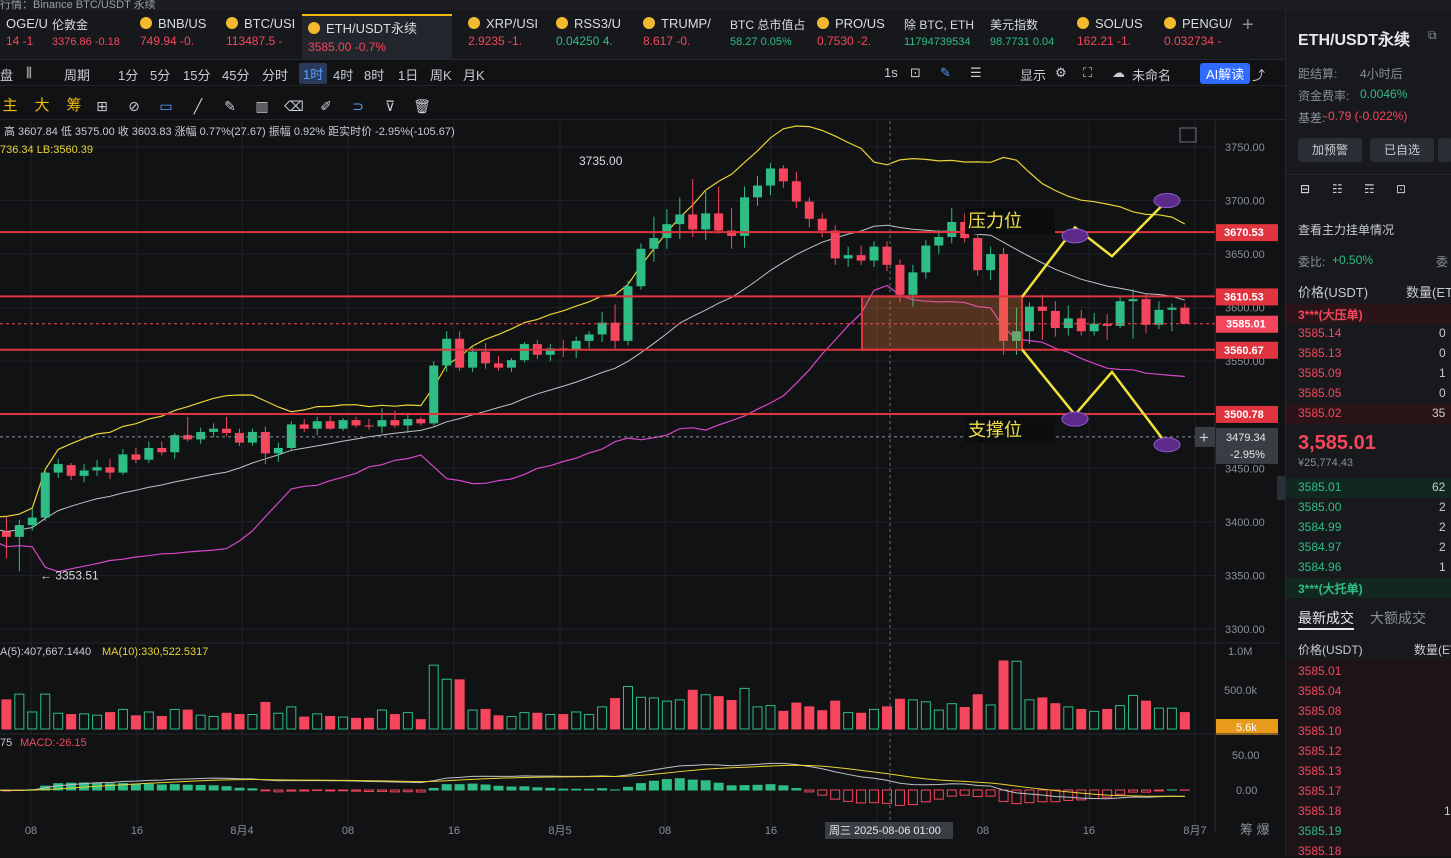  I want to click on add-alert-button: 加预警, so click(1330, 150).